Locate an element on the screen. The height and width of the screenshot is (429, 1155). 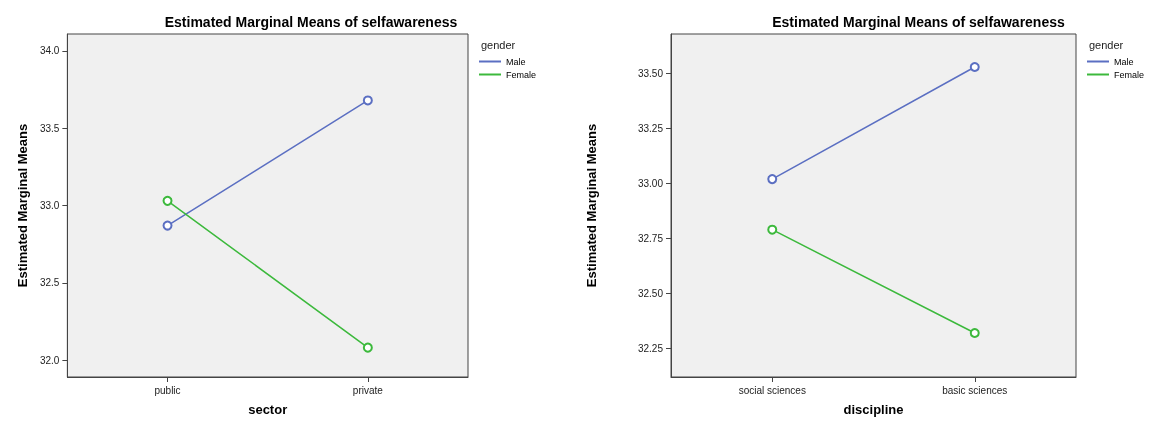
y-tick-label: 32.25 is located at coordinates (650, 348).